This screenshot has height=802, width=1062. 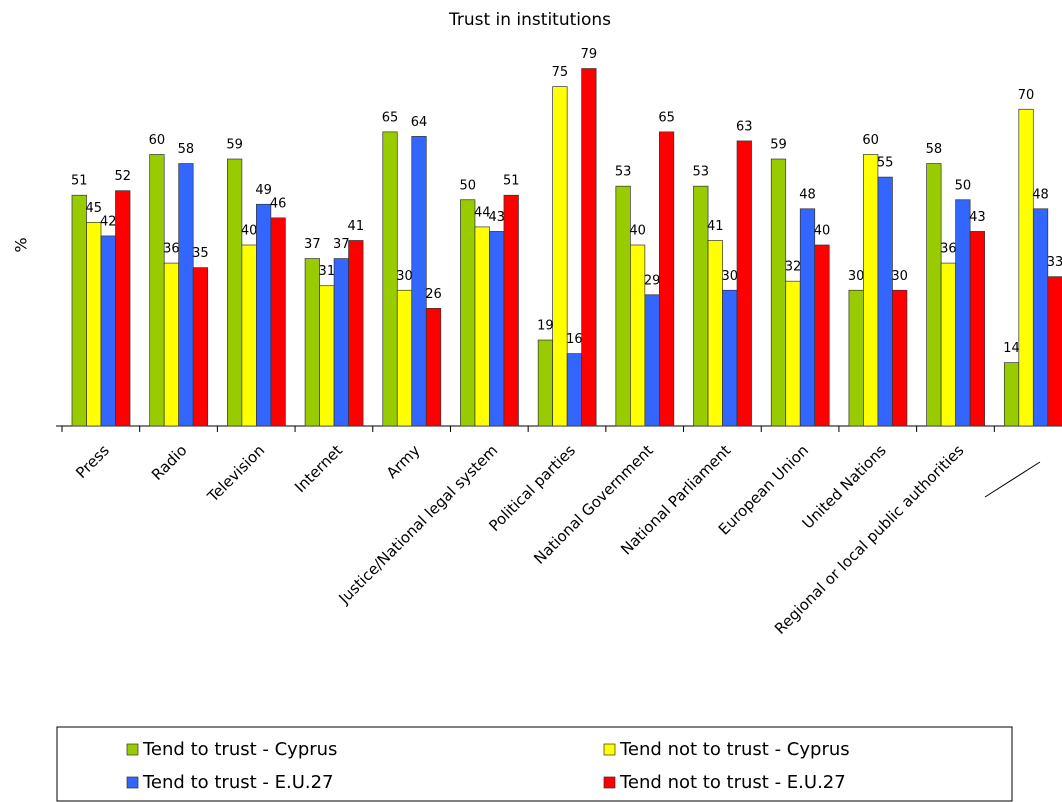 What do you see at coordinates (534, 764) in the screenshot?
I see `legend-box` at bounding box center [534, 764].